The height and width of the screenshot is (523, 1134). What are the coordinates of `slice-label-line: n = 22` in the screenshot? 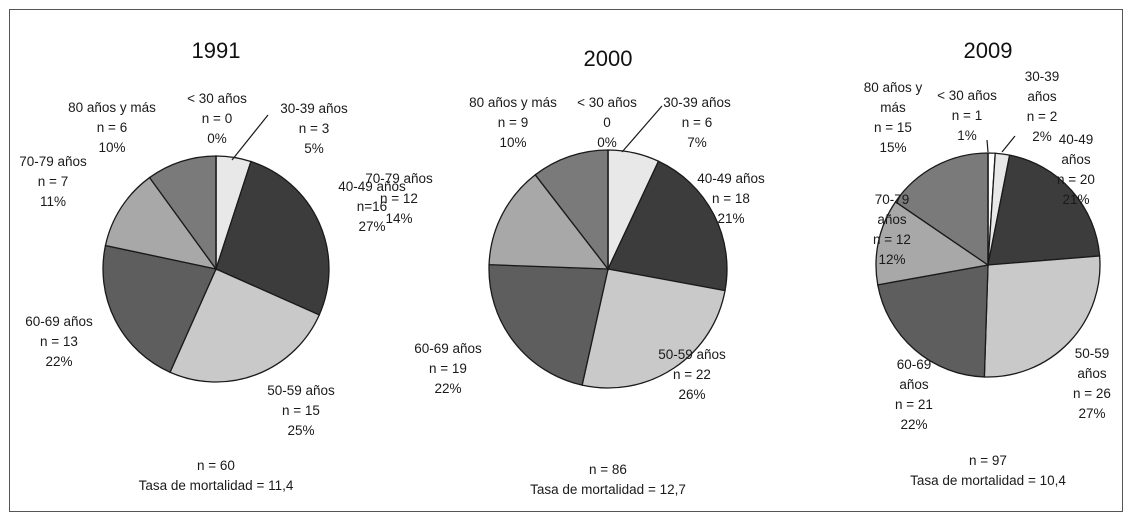 It's located at (692, 374).